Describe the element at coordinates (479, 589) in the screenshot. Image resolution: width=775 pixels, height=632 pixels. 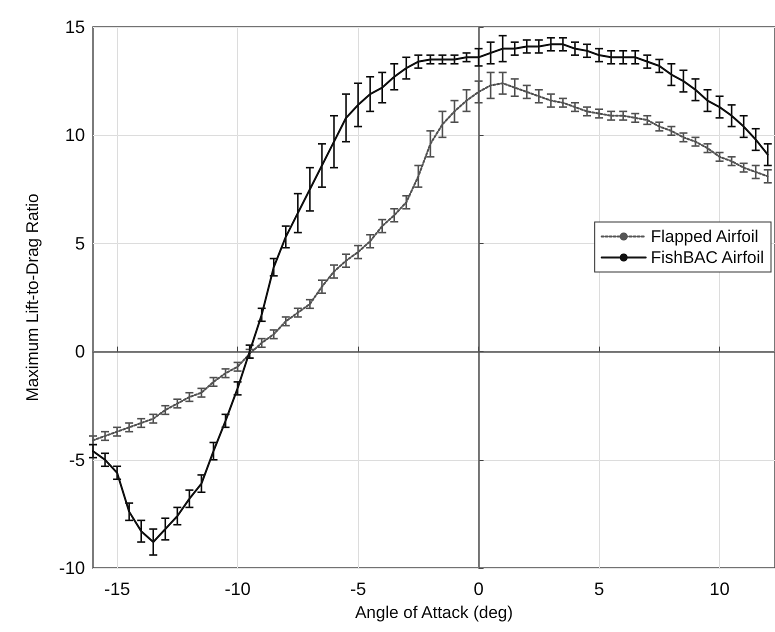
I see `x-tick-label: 0` at that location.